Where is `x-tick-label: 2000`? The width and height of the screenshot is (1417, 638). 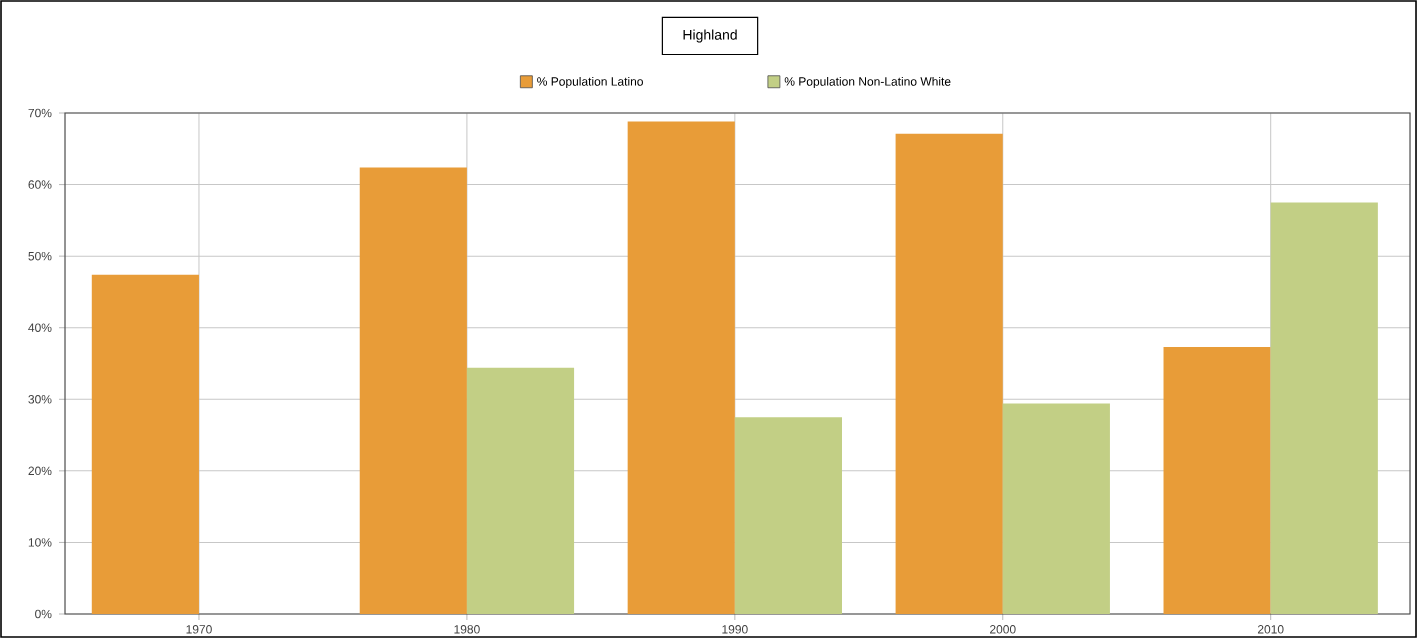
x-tick-label: 2000 is located at coordinates (1003, 629).